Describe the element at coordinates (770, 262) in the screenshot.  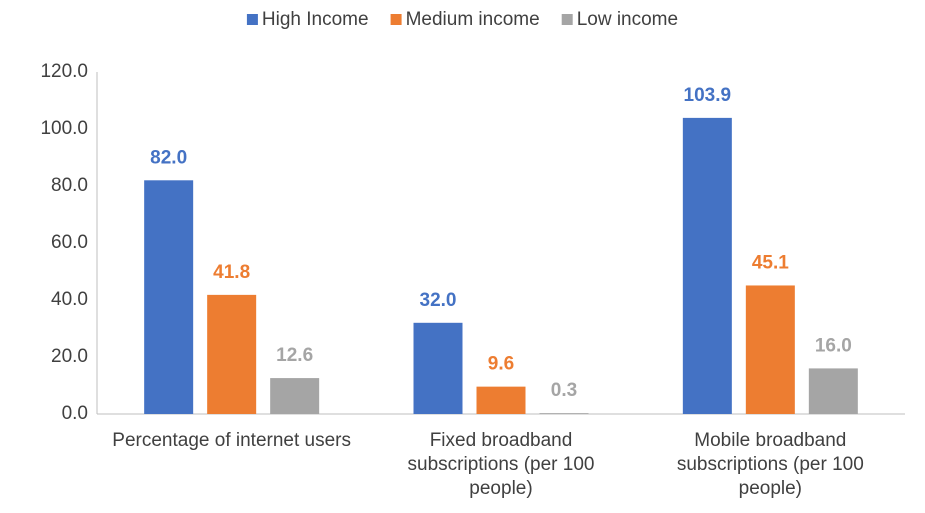
I see `data-label: 45.1` at that location.